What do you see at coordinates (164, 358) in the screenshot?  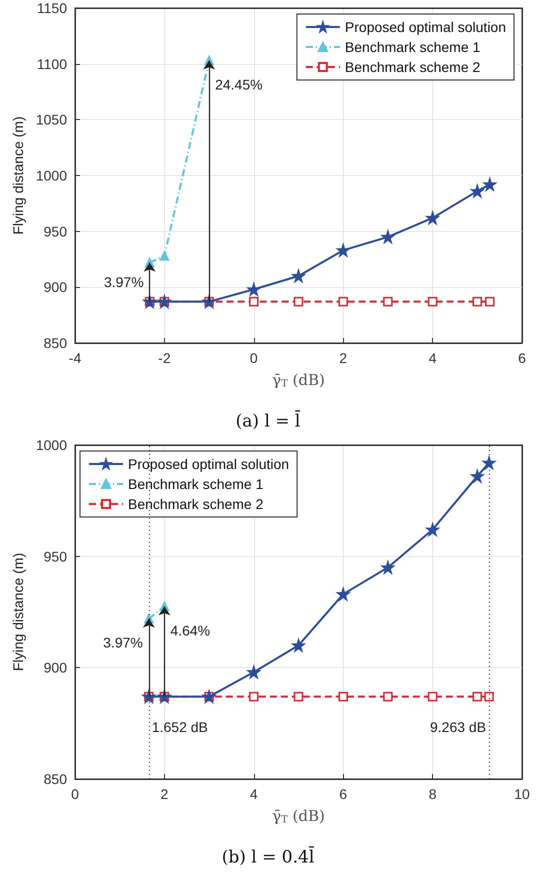 I see `x-tick-label: -2` at bounding box center [164, 358].